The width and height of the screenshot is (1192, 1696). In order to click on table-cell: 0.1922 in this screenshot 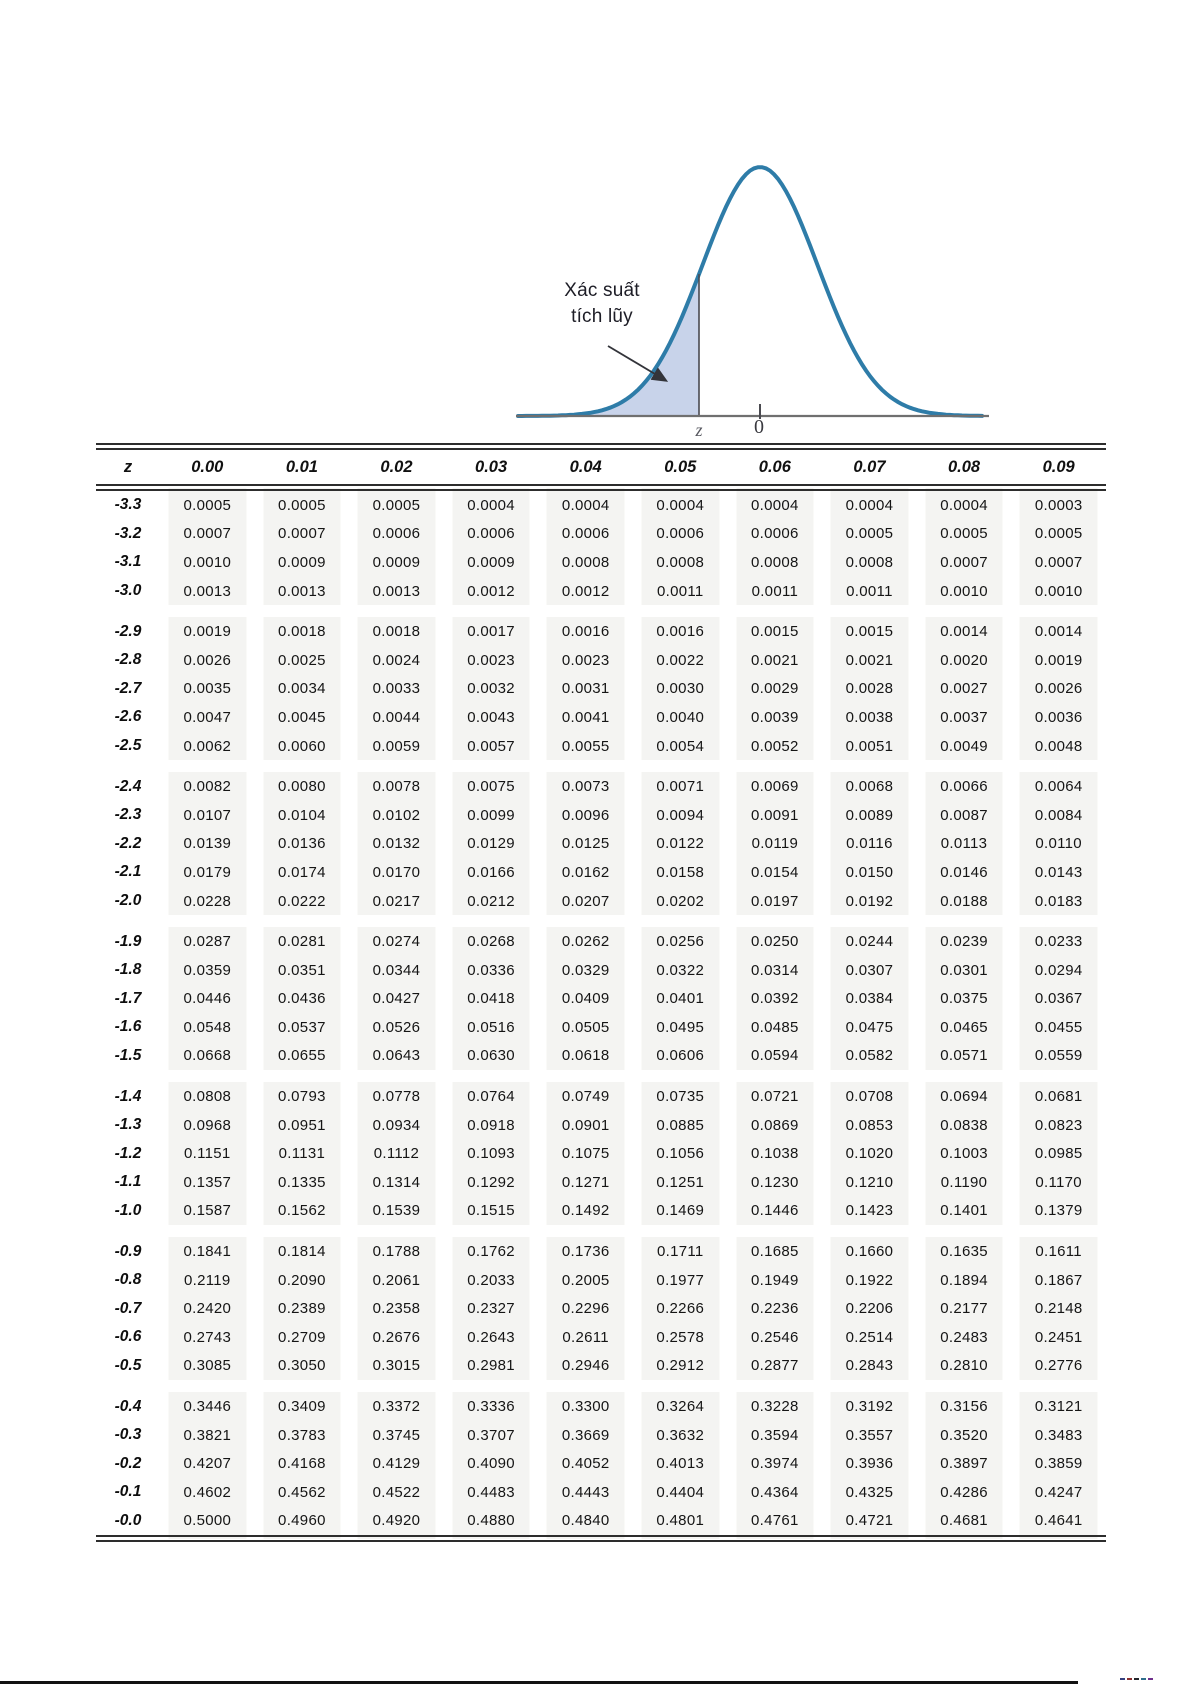, I will do `click(869, 1280)`.